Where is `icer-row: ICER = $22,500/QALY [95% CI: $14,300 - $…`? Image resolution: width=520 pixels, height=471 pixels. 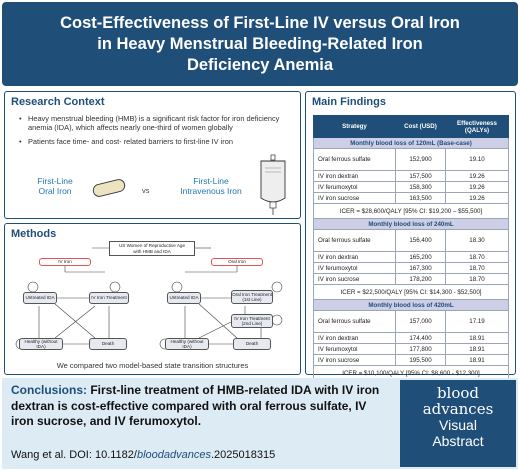
icer-row: ICER = $22,500/QALY [95% CI: $14,300 - $… is located at coordinates (411, 292).